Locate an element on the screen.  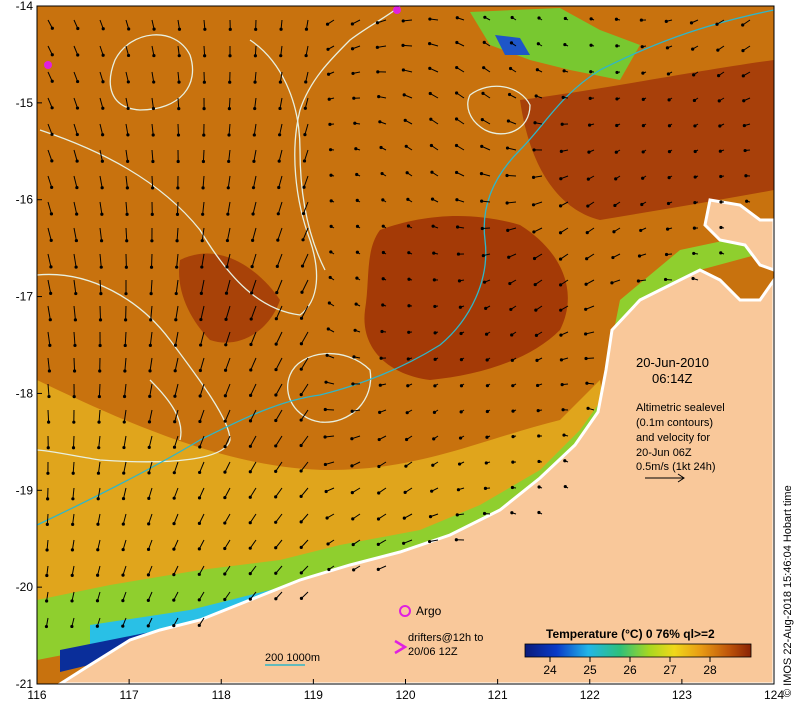
legend-line-1: Altimetric sealevel is located at coordinates (680, 408).